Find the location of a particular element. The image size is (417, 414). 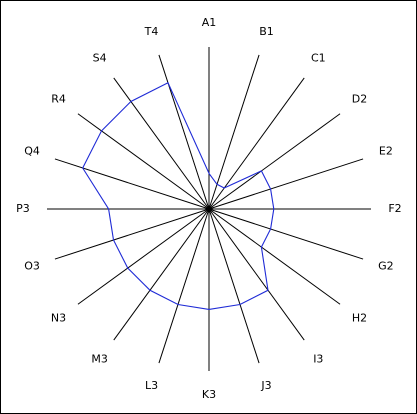

spoke-e2 is located at coordinates (286, 184).